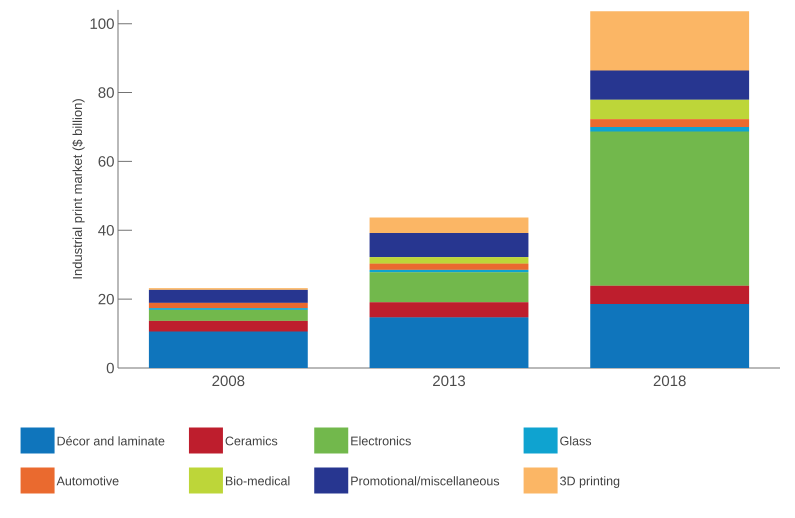 The height and width of the screenshot is (518, 795). I want to click on legend-label: Promotional/miscellaneous, so click(425, 481).